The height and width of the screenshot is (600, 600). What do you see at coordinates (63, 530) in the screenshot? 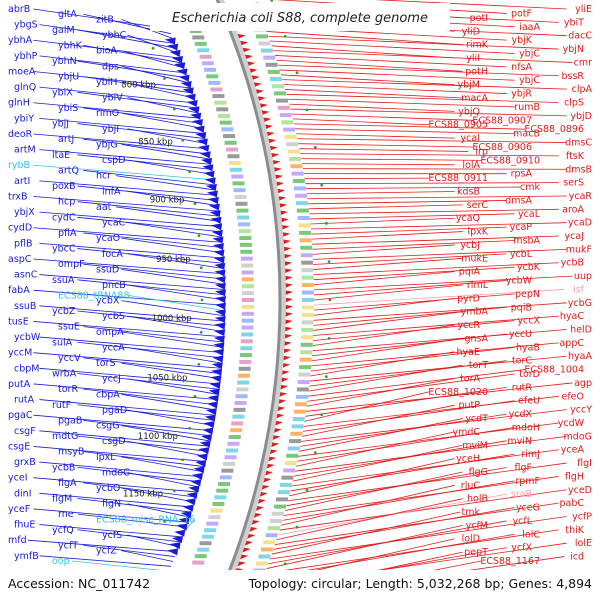
I see `gene-label: ycfQ` at bounding box center [63, 530].